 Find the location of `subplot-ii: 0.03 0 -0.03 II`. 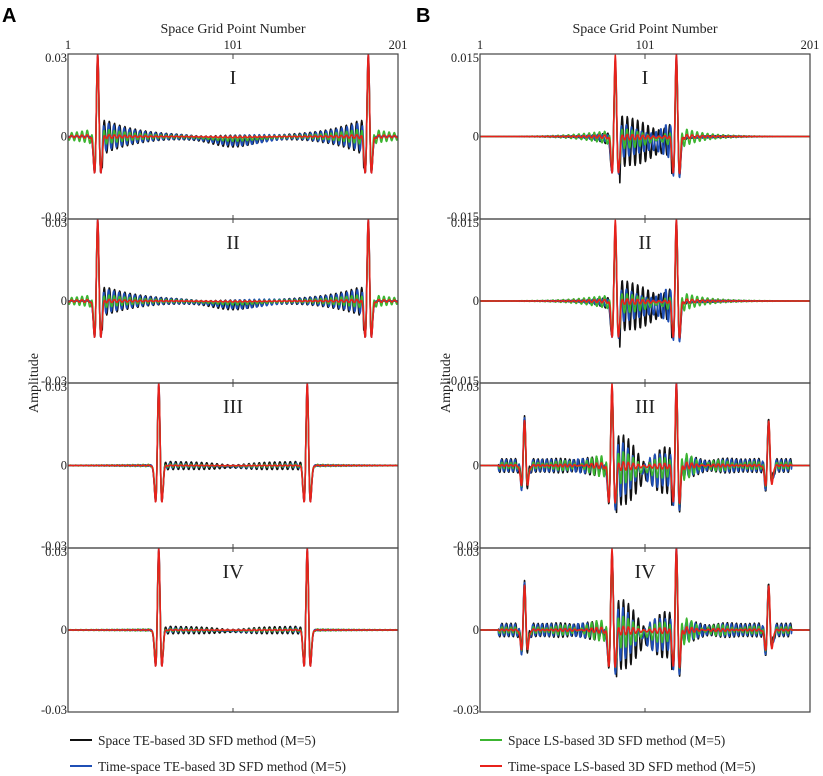

subplot-ii: 0.03 0 -0.03 II is located at coordinates (220, 302).